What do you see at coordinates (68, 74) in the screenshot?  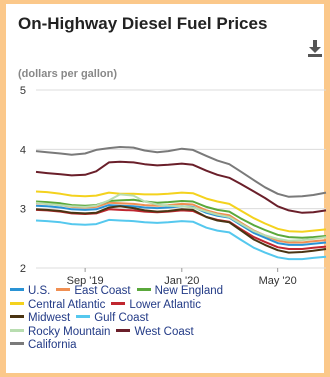 I see `chart-subtitle: (dollars per gallon)` at bounding box center [68, 74].